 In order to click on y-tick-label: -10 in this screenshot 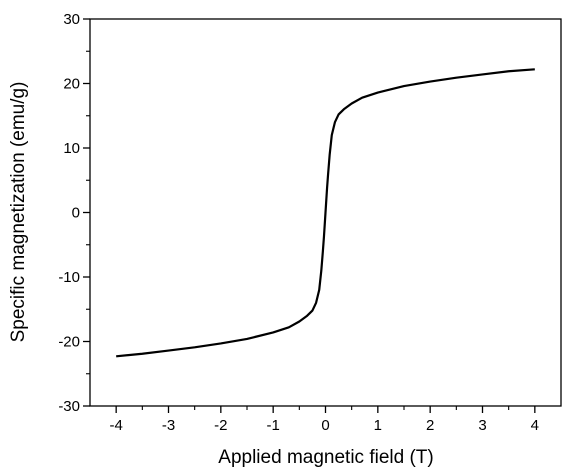, I will do `click(69, 277)`.